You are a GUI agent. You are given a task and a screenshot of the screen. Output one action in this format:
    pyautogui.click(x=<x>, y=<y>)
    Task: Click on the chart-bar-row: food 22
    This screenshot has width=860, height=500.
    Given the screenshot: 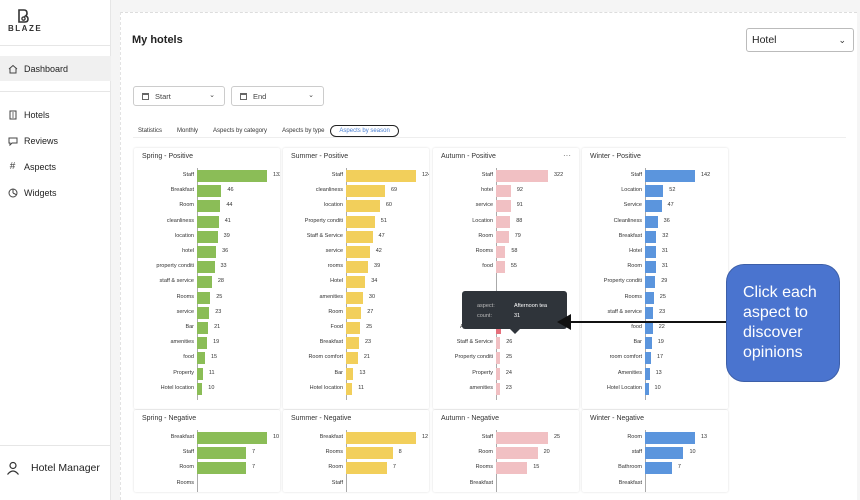 What is the action you would take?
    pyautogui.click(x=655, y=328)
    